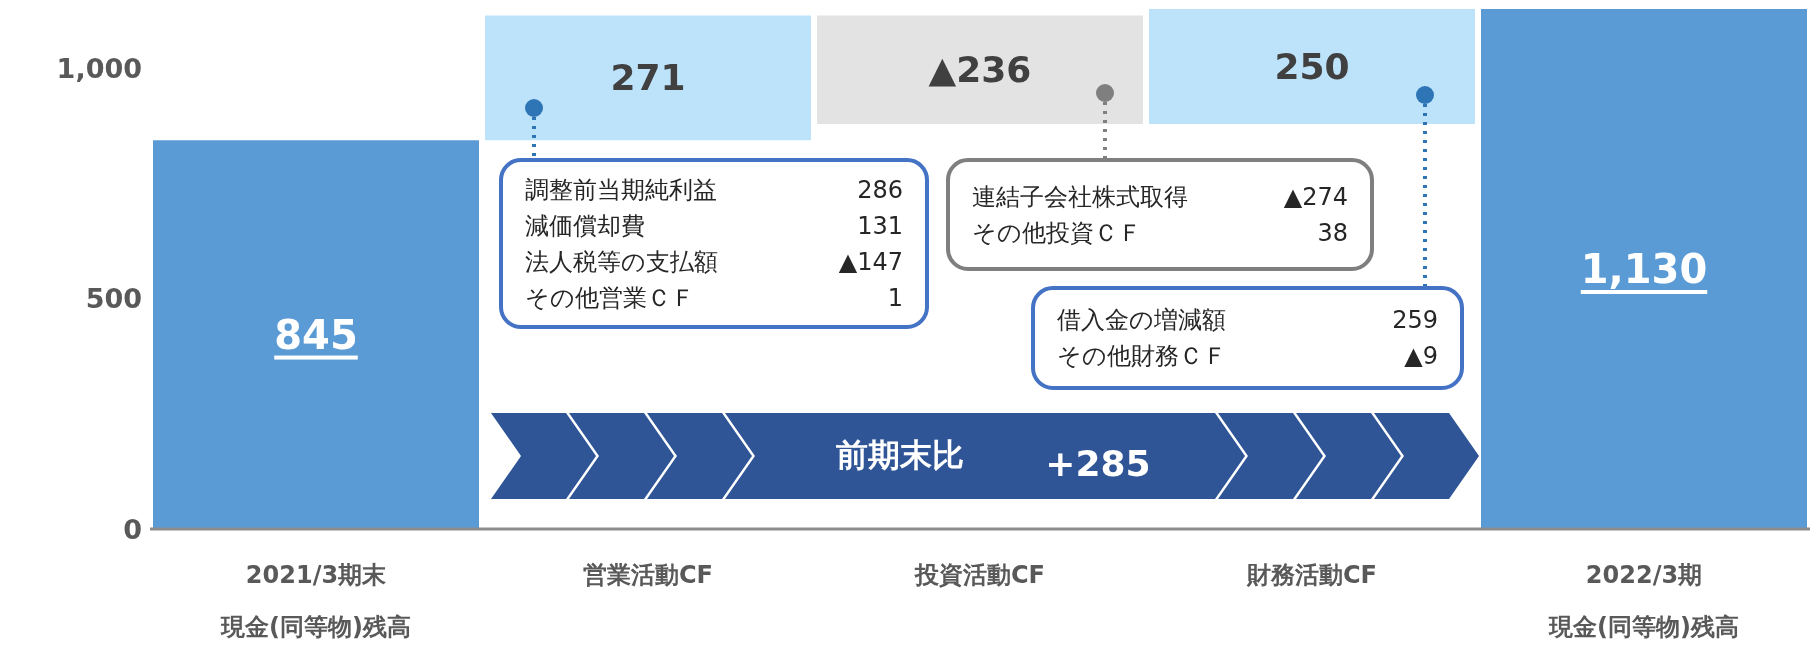 The width and height of the screenshot is (1810, 649). I want to click on y-tick-label: 0, so click(132, 529).